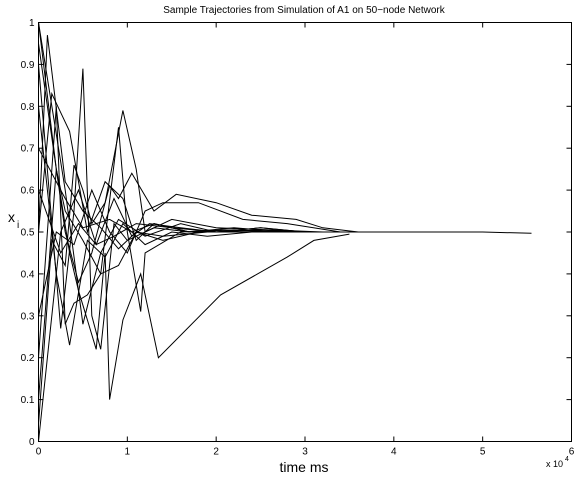 The image size is (574, 482). Describe the element at coordinates (394, 452) in the screenshot. I see `x-tick-label: 4` at that location.